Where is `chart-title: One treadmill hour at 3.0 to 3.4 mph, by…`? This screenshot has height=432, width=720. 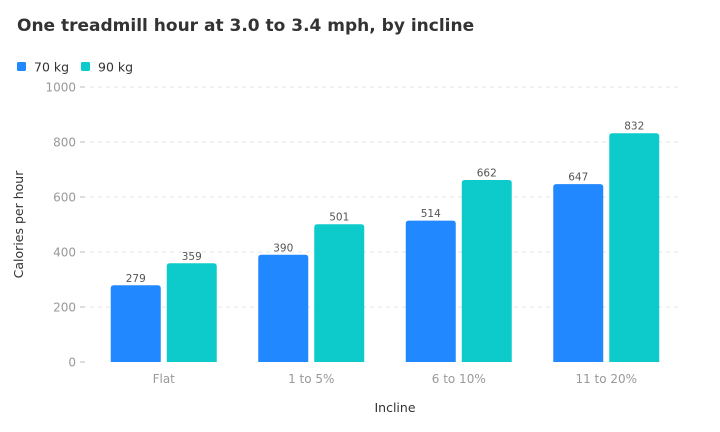
chart-title: One treadmill hour at 3.0 to 3.4 mph, by… is located at coordinates (246, 26).